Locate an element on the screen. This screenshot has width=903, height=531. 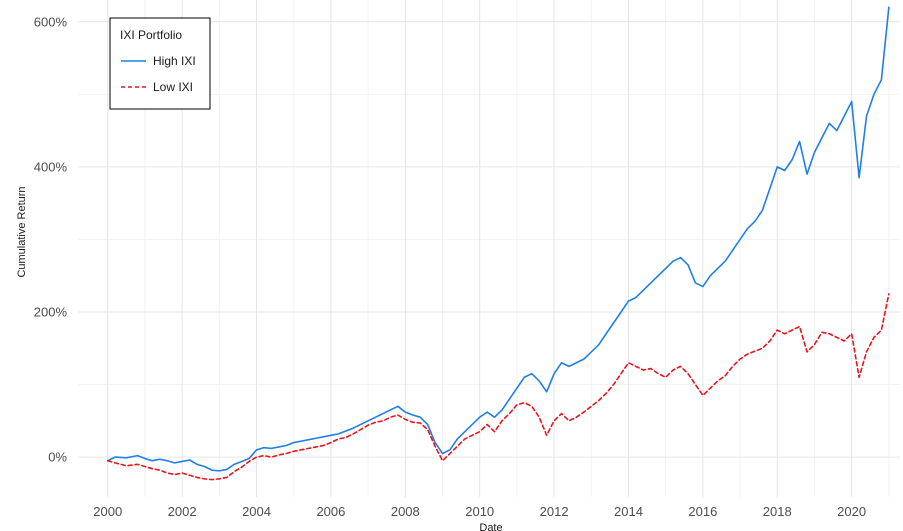
y-tick-label: 0% is located at coordinates (57, 457).